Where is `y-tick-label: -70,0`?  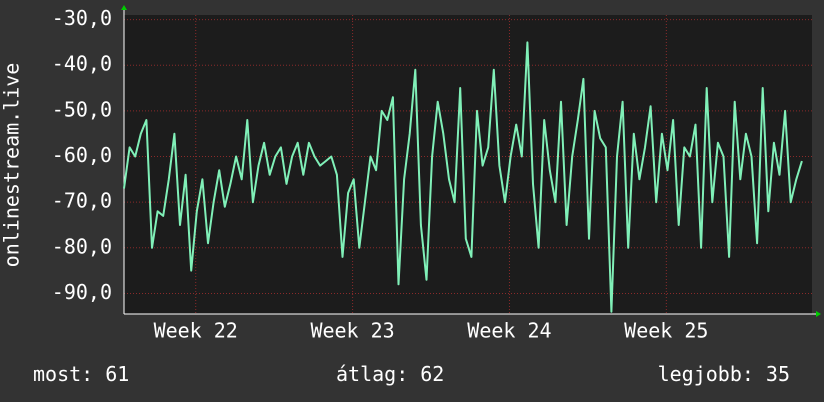
y-tick-label: -70,0 is located at coordinates (82, 201).